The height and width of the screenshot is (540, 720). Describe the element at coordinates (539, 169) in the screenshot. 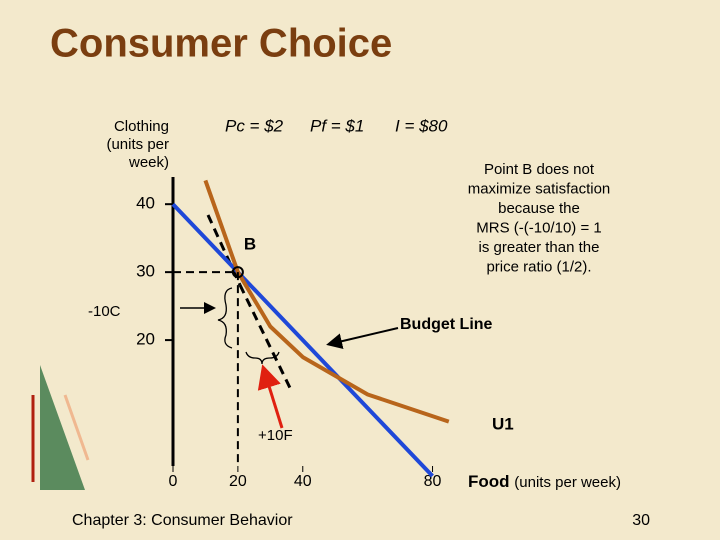

I see `annotation-line: Point B does not` at that location.